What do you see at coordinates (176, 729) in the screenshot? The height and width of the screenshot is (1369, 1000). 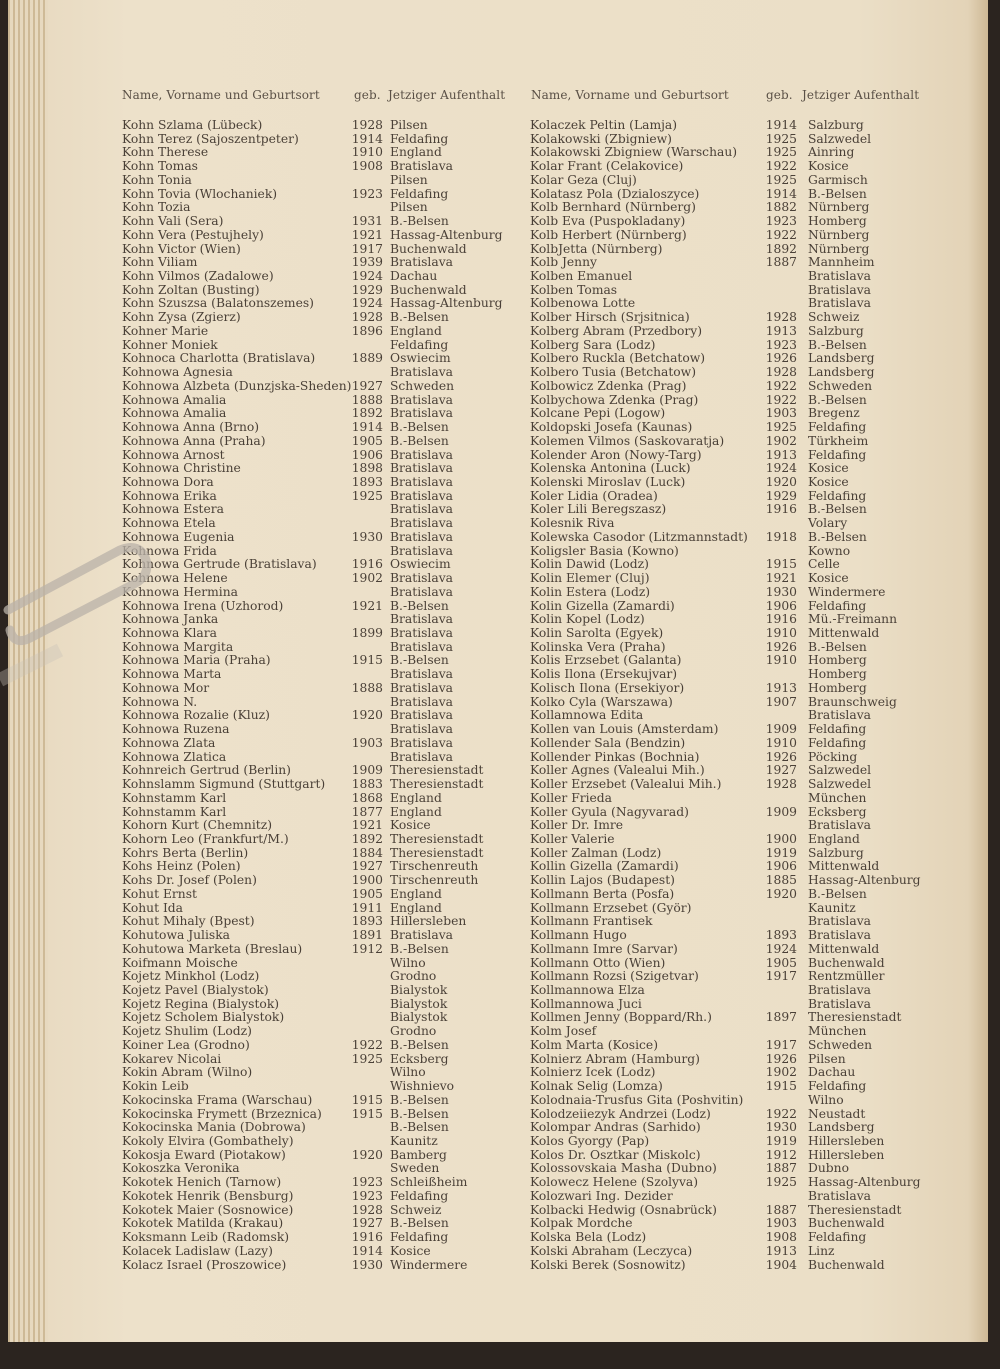 I see `person-name: Kohnowa Ruzena` at bounding box center [176, 729].